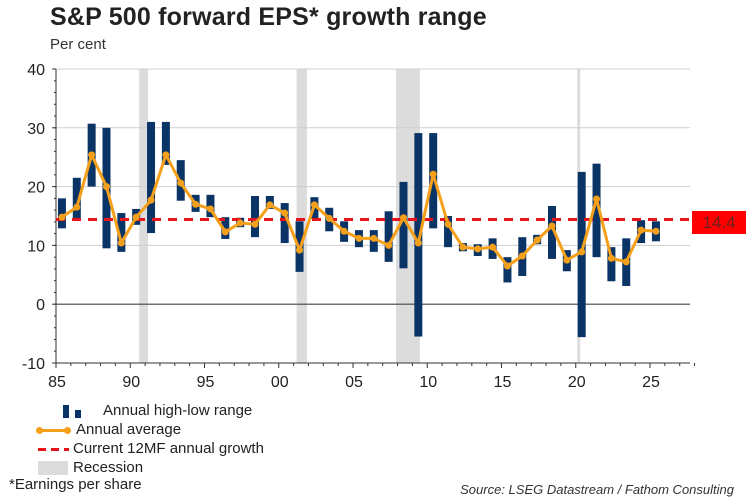 The height and width of the screenshot is (500, 750). What do you see at coordinates (40, 305) in the screenshot?
I see `y-tick-label: 0` at bounding box center [40, 305].